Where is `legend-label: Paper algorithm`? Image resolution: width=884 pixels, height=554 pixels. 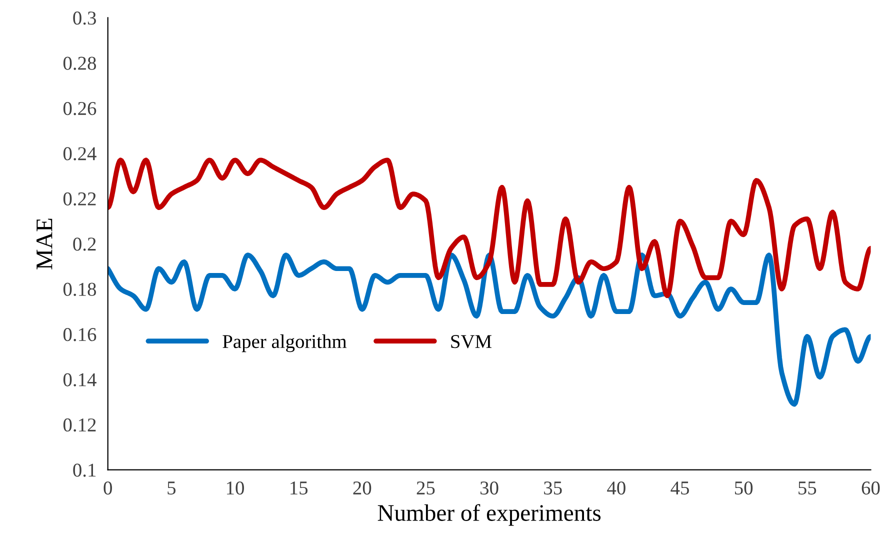
legend-label: Paper algorithm is located at coordinates (284, 343).